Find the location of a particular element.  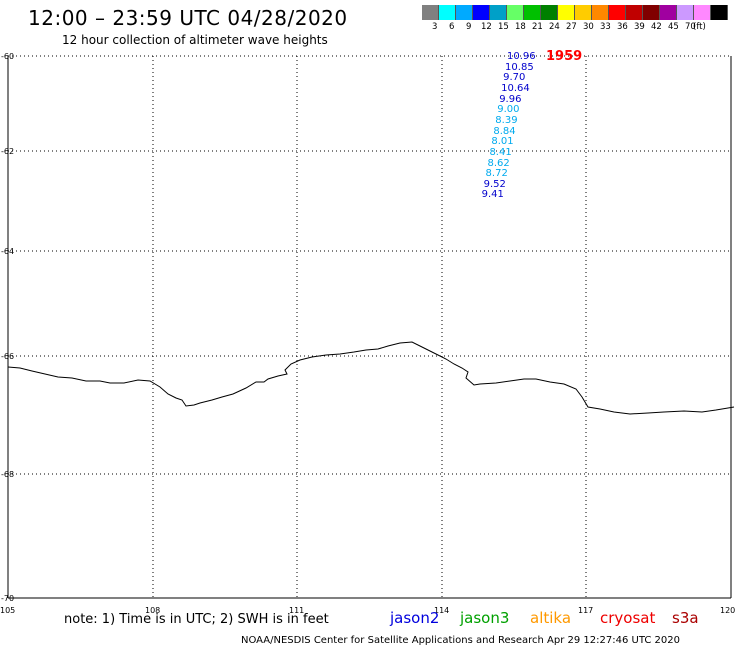

wave-height-value: 8.01 is located at coordinates (502, 142).